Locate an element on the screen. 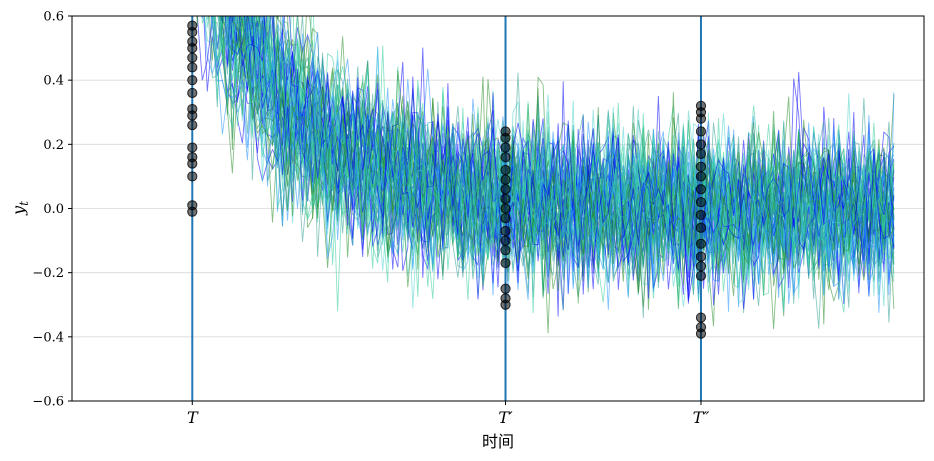 This screenshot has height=461, width=934. y-tick-label: −0.2 is located at coordinates (48, 273).